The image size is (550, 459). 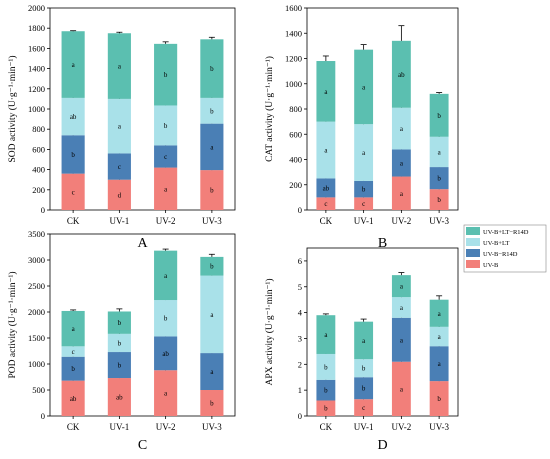 I want to click on panel-b-letter: B, so click(x=382, y=243).